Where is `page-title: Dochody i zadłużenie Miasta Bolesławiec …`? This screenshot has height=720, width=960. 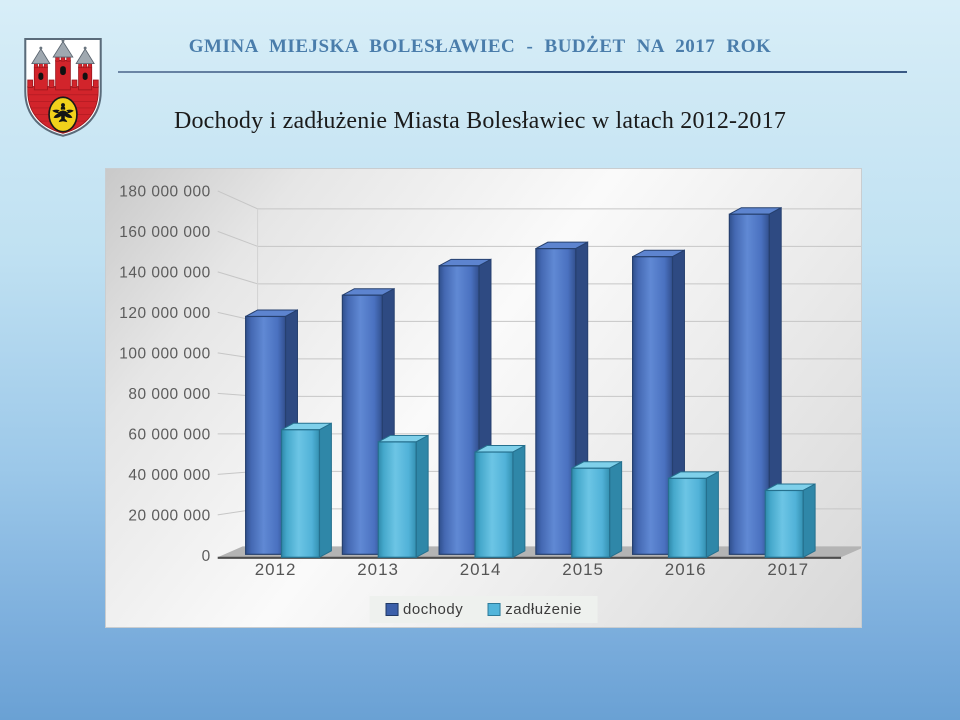
page-title: Dochody i zadłużenie Miasta Bolesławiec … is located at coordinates (480, 121).